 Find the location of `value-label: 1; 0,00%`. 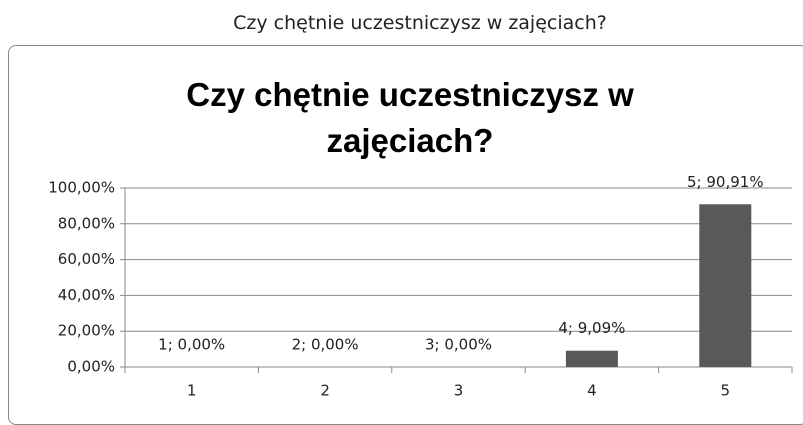

value-label: 1; 0,00% is located at coordinates (191, 345).